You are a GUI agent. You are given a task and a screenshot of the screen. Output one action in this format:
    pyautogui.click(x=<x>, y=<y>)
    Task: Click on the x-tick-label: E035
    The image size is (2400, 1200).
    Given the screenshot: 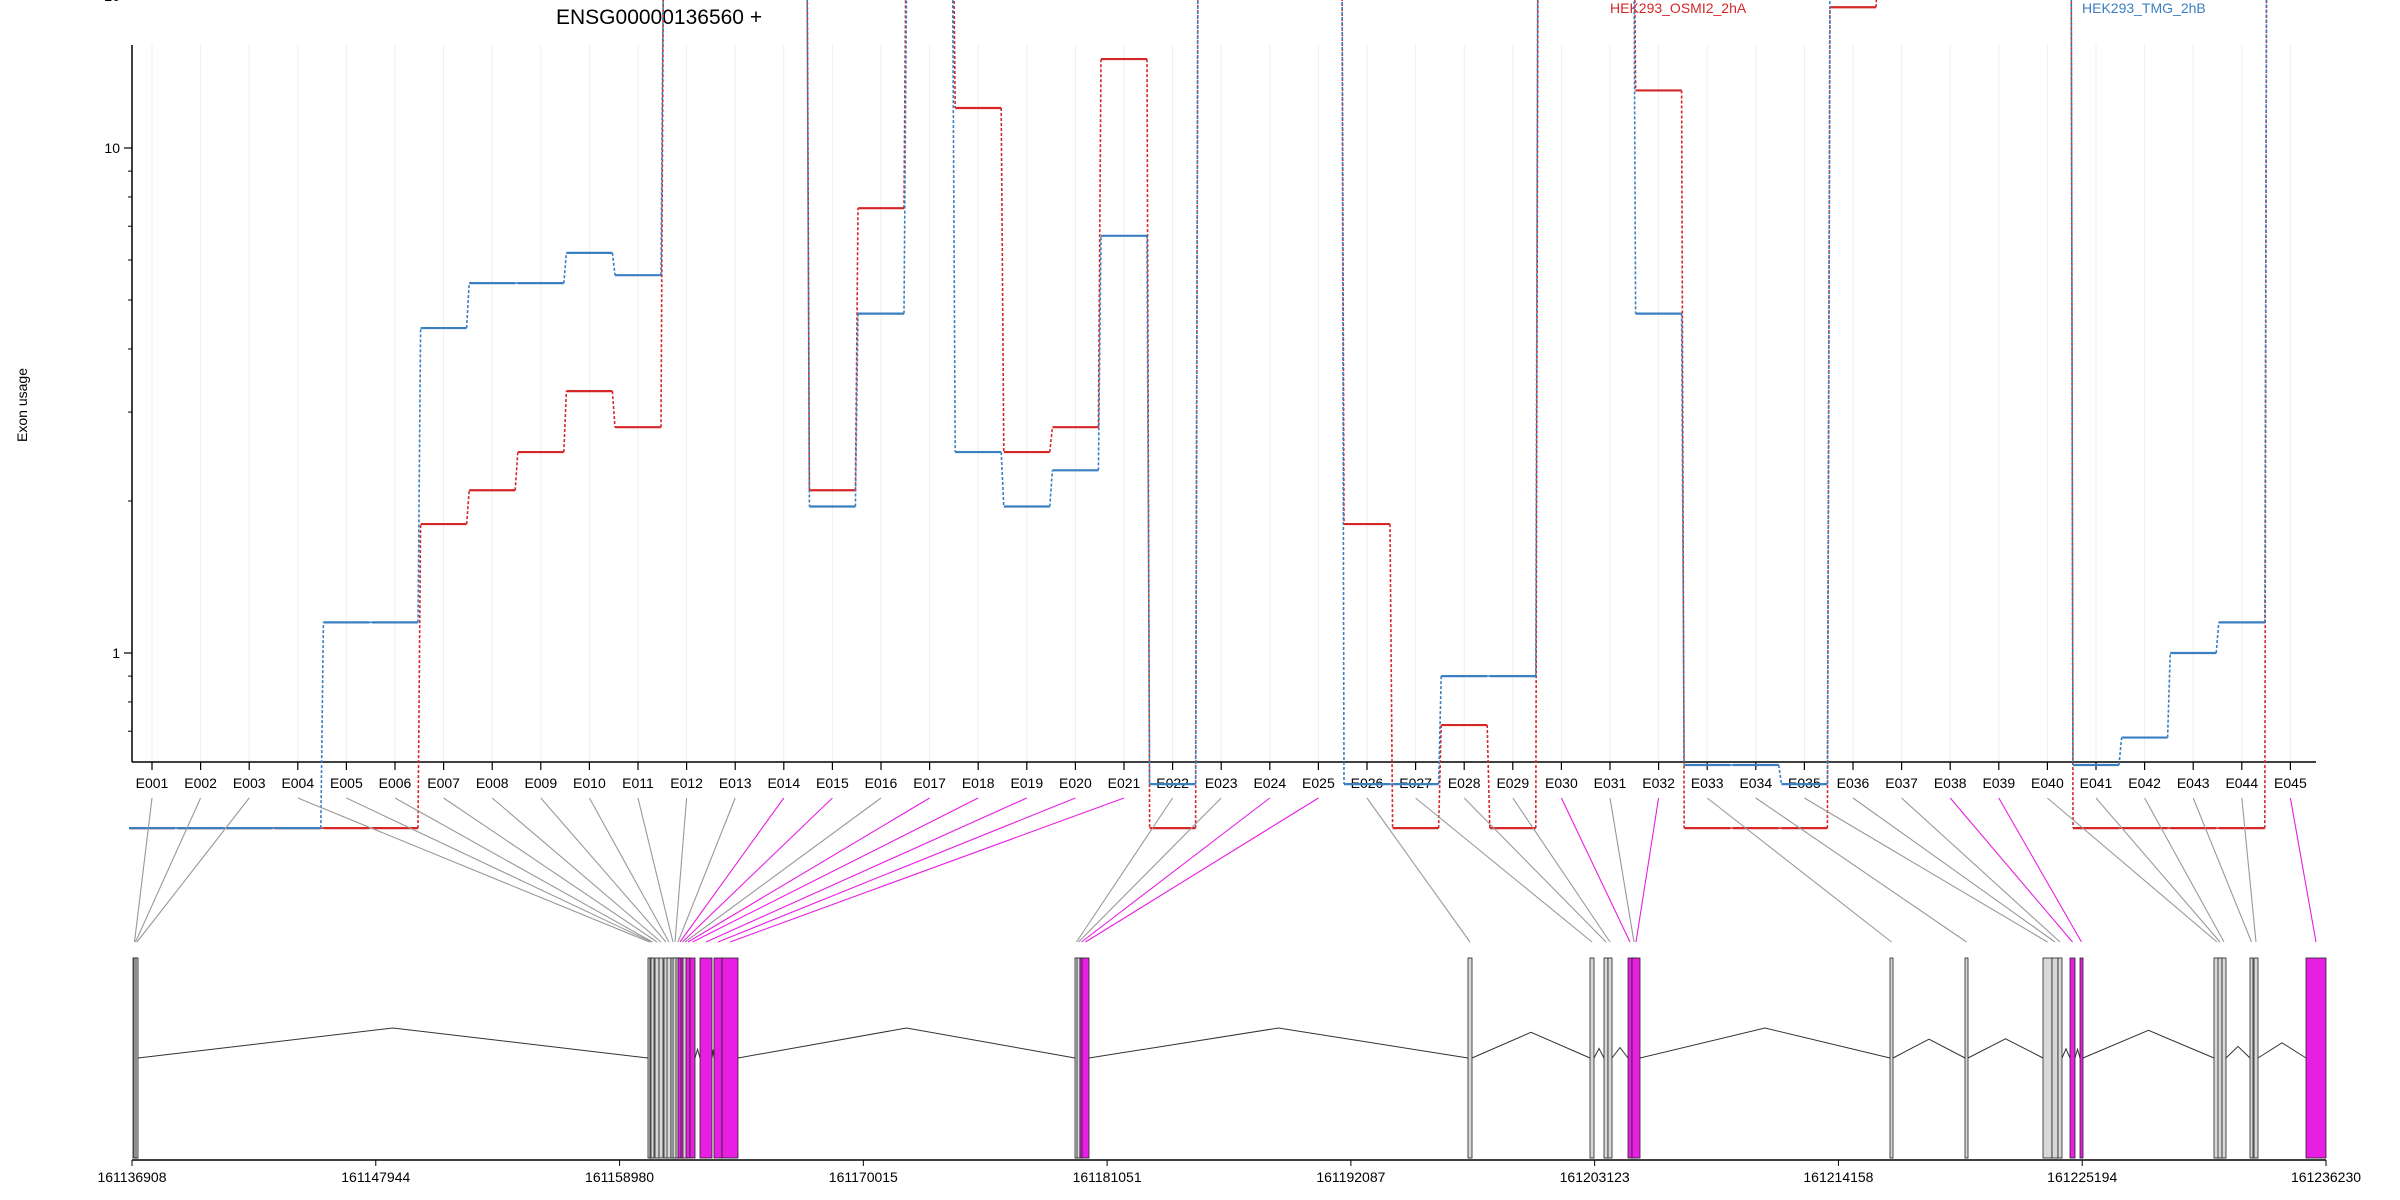 What is the action you would take?
    pyautogui.click(x=1804, y=783)
    